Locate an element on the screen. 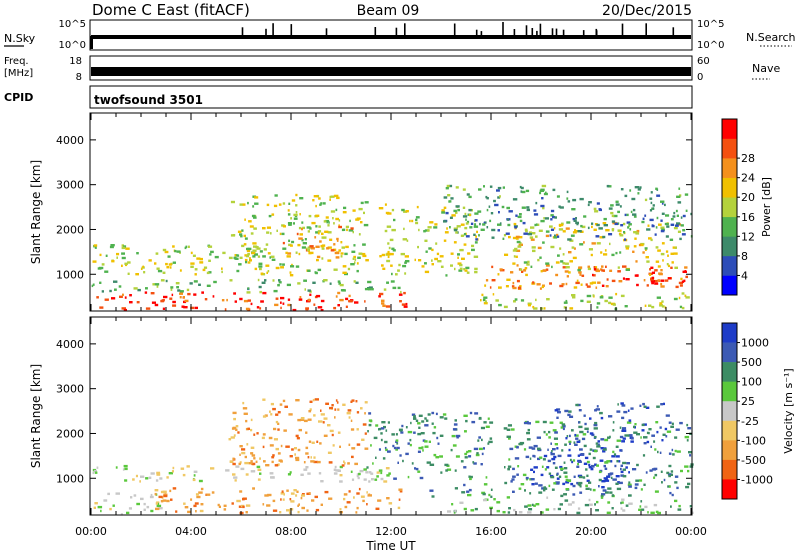 This screenshot has height=554, width=800. nsky-spike is located at coordinates (242, 31).